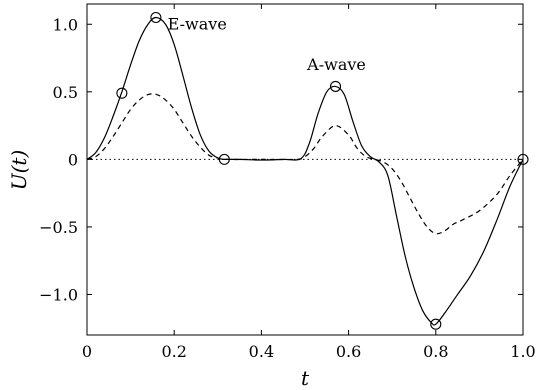 The width and height of the screenshot is (539, 390). Describe the element at coordinates (58, 294) in the screenshot. I see `y-tick-label: −1.0` at that location.